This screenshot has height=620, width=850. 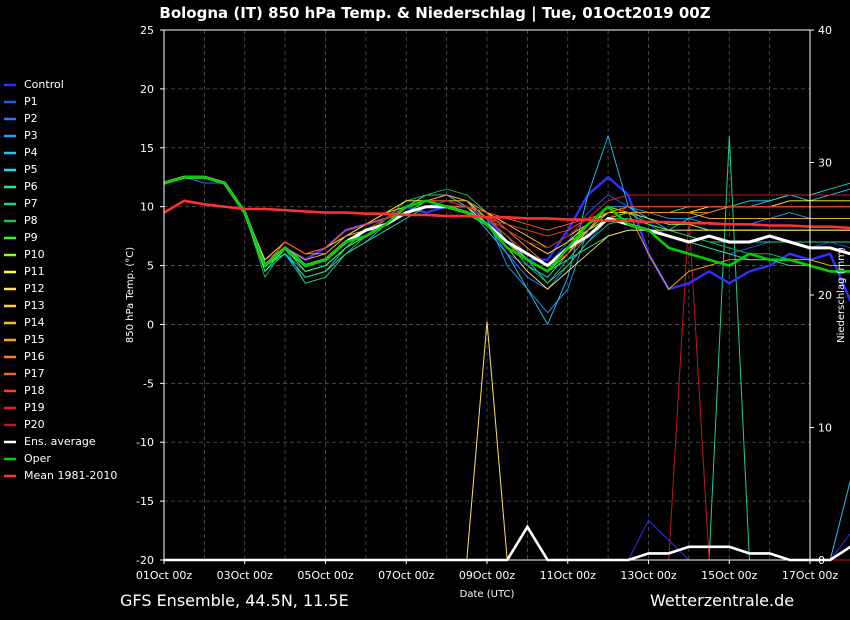 I want to click on temp-line-oper, so click(x=506, y=224).